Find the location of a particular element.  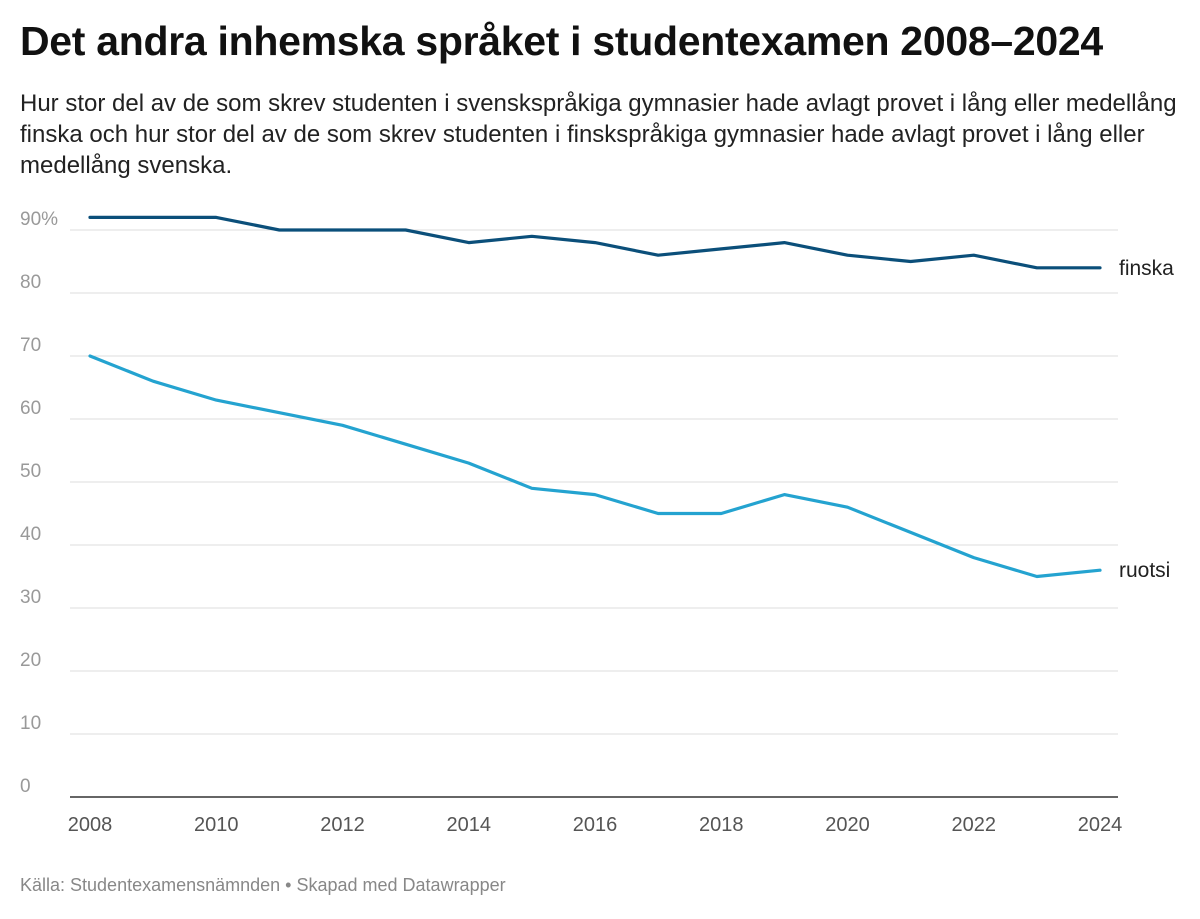

x-tick-label: 2022 is located at coordinates (974, 825).